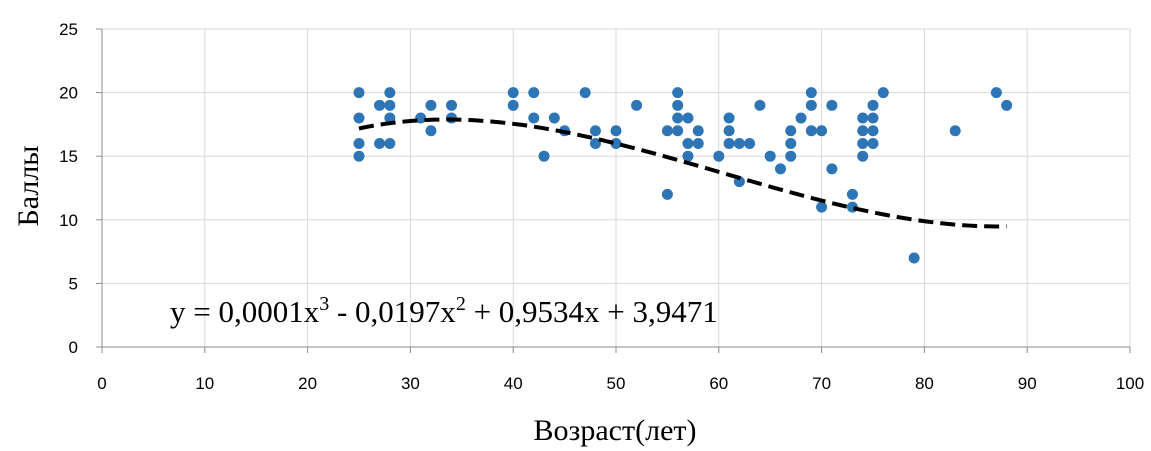 Image resolution: width=1151 pixels, height=451 pixels. What do you see at coordinates (1130, 383) in the screenshot?
I see `x-tick-label: 100` at bounding box center [1130, 383].